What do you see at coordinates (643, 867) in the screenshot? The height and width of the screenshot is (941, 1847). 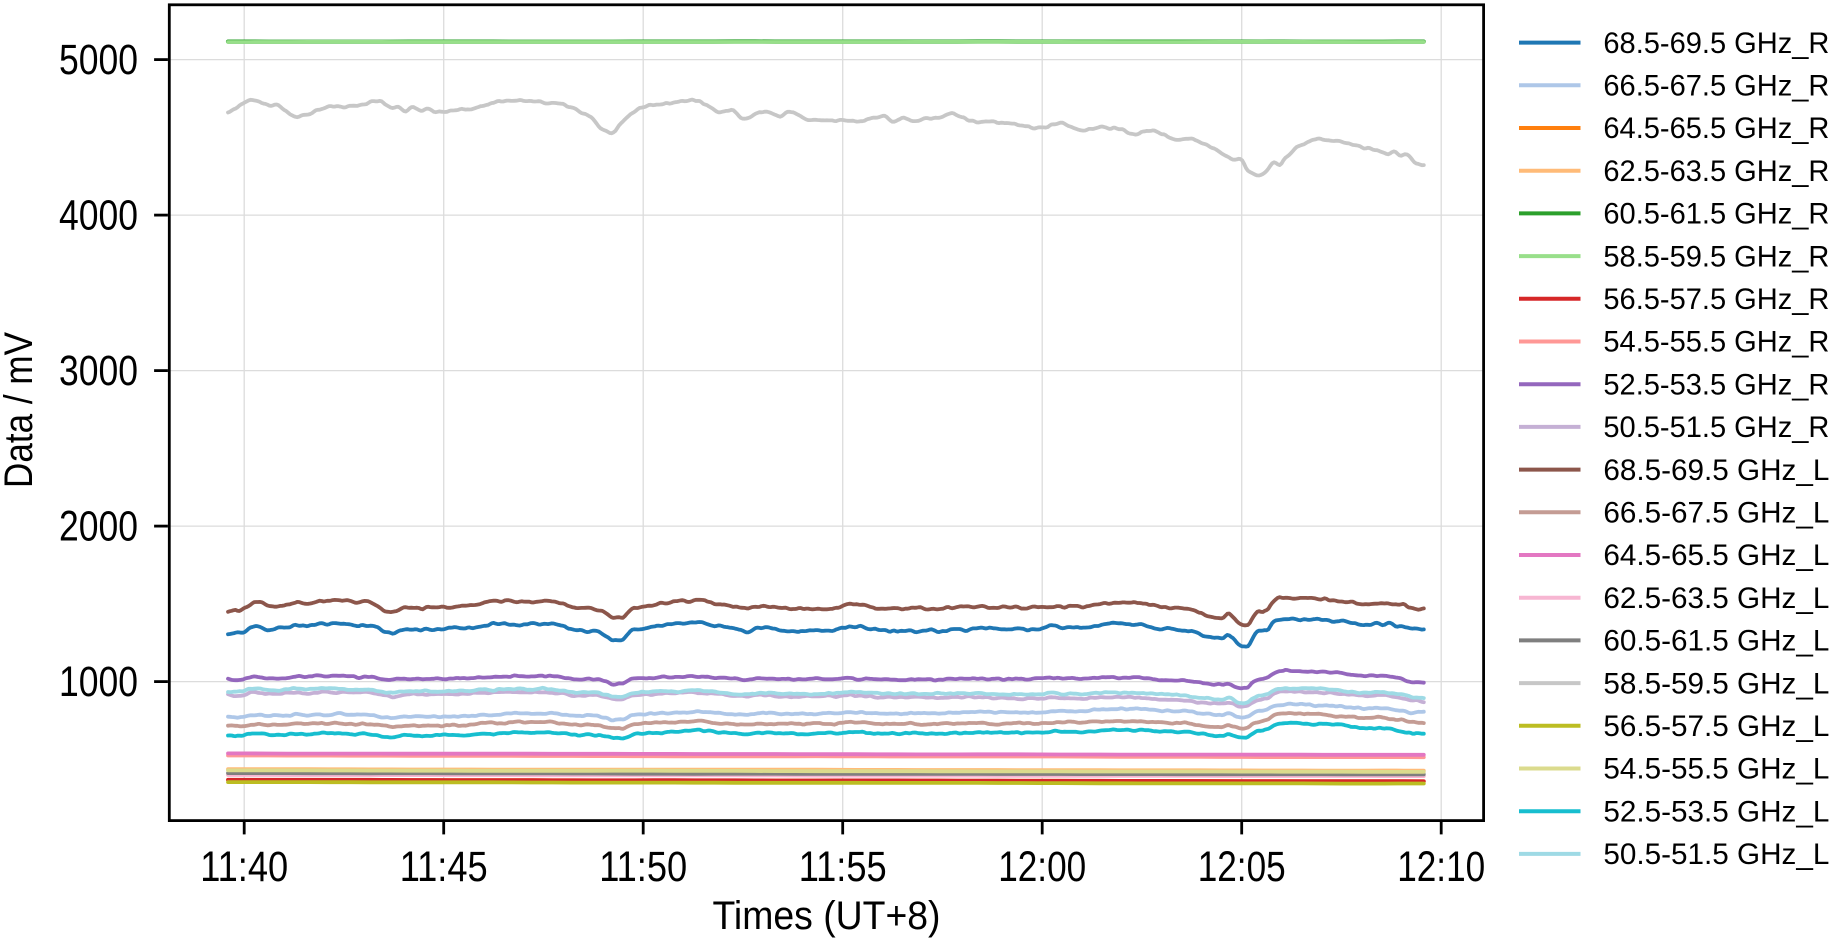 I see `svg-text: 11:50` at bounding box center [643, 867].